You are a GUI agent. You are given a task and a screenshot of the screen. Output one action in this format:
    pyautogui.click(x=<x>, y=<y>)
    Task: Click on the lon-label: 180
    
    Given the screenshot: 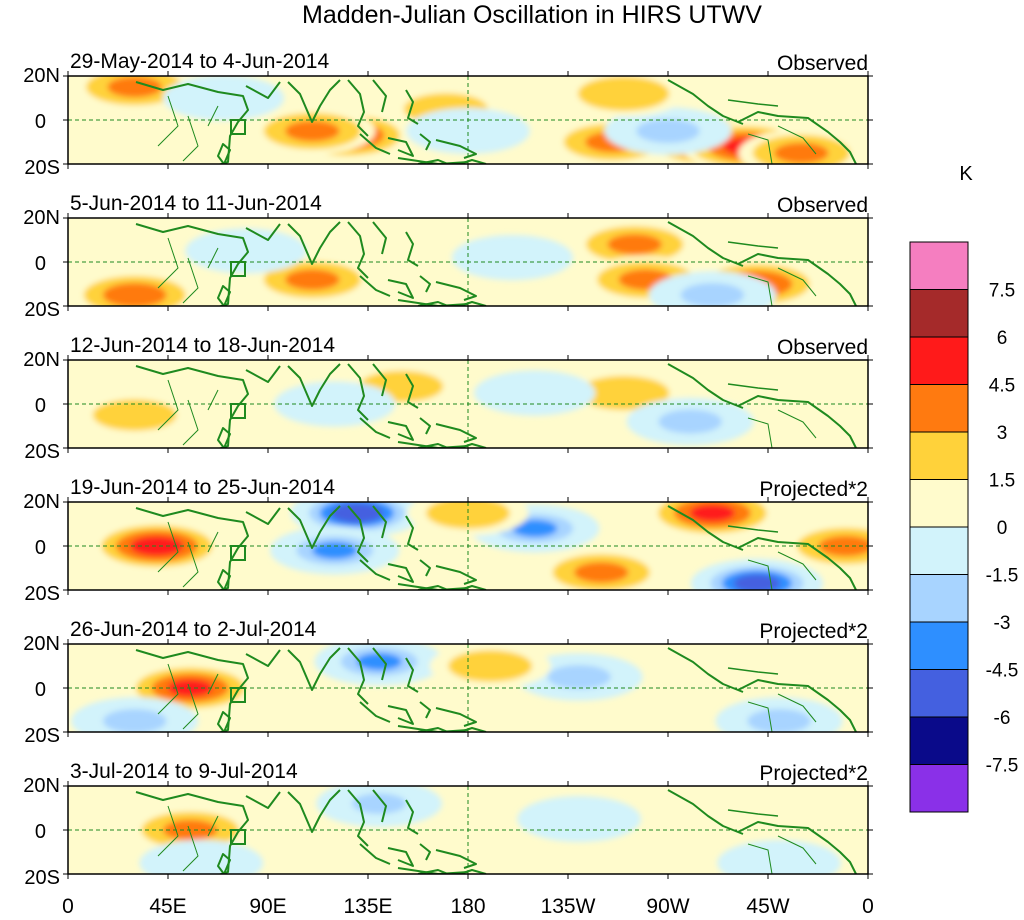 What is the action you would take?
    pyautogui.click(x=467, y=906)
    